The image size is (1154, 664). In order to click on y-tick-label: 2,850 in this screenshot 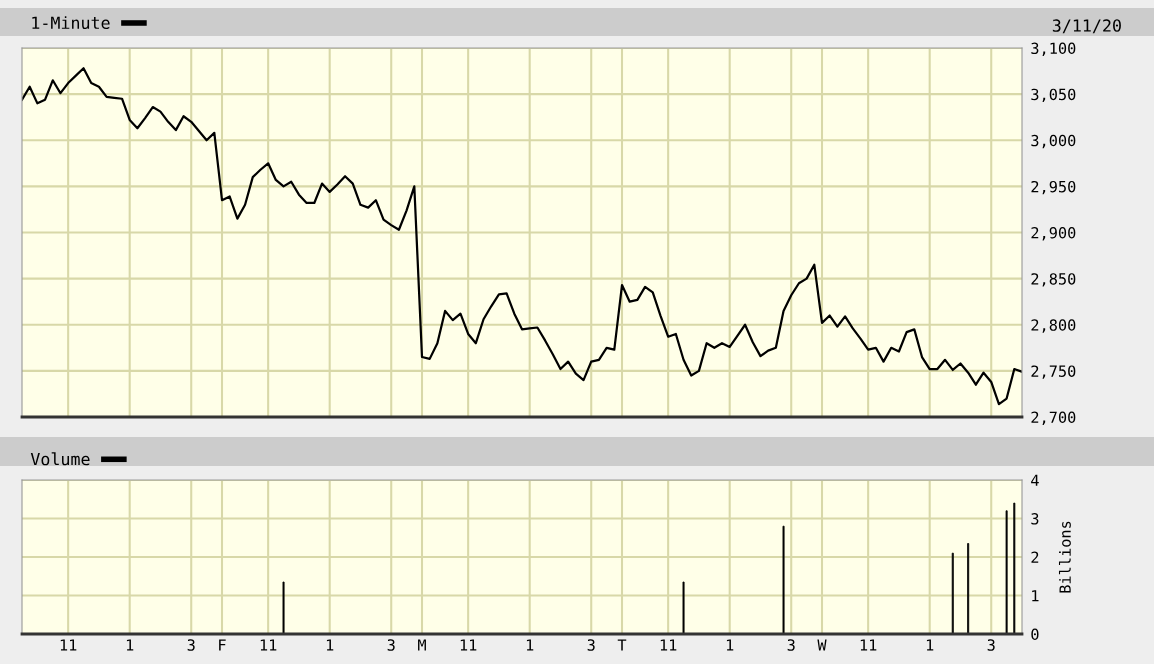, I will do `click(1053, 280)`.